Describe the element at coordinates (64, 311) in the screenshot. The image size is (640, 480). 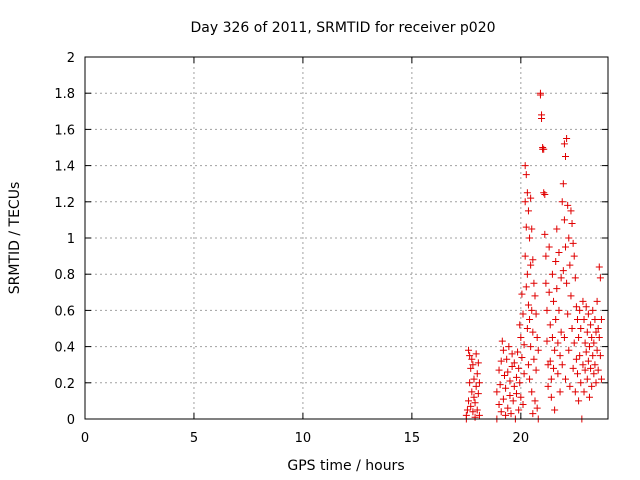
I see `y-tick-label: 0.6` at that location.